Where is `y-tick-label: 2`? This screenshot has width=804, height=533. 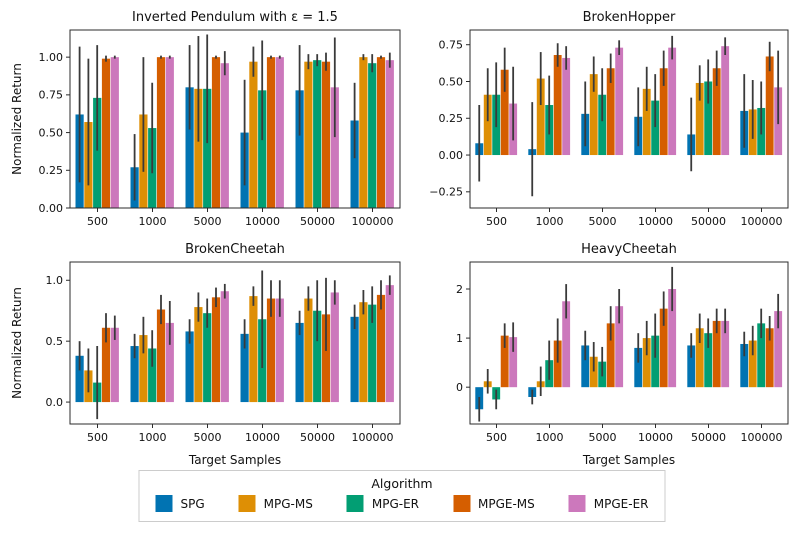
y-tick-label: 2 is located at coordinates (459, 289).